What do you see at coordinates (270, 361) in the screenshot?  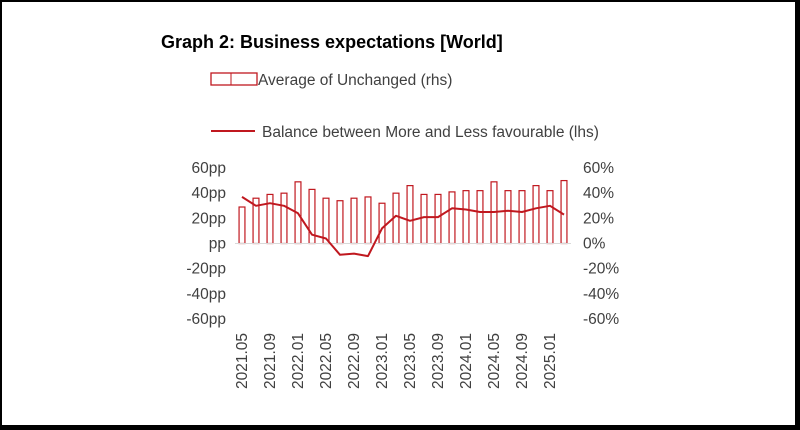 I see `x-axis-tick-label: 2021.09` at bounding box center [270, 361].